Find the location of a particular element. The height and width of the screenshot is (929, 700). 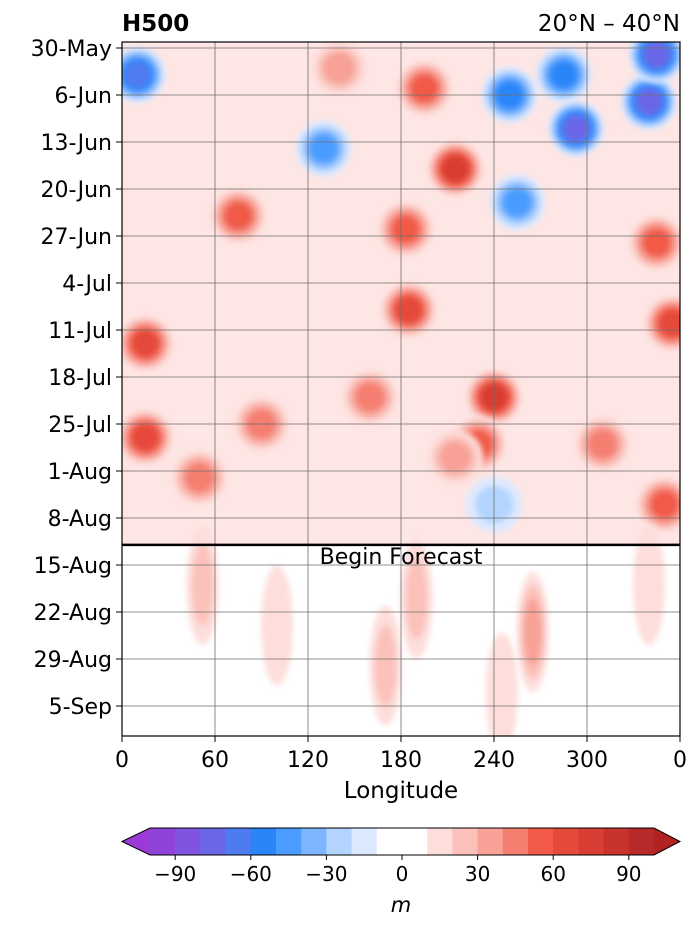

colorbar: −90 −60 −30 0 30 60 90 is located at coordinates (401, 856).